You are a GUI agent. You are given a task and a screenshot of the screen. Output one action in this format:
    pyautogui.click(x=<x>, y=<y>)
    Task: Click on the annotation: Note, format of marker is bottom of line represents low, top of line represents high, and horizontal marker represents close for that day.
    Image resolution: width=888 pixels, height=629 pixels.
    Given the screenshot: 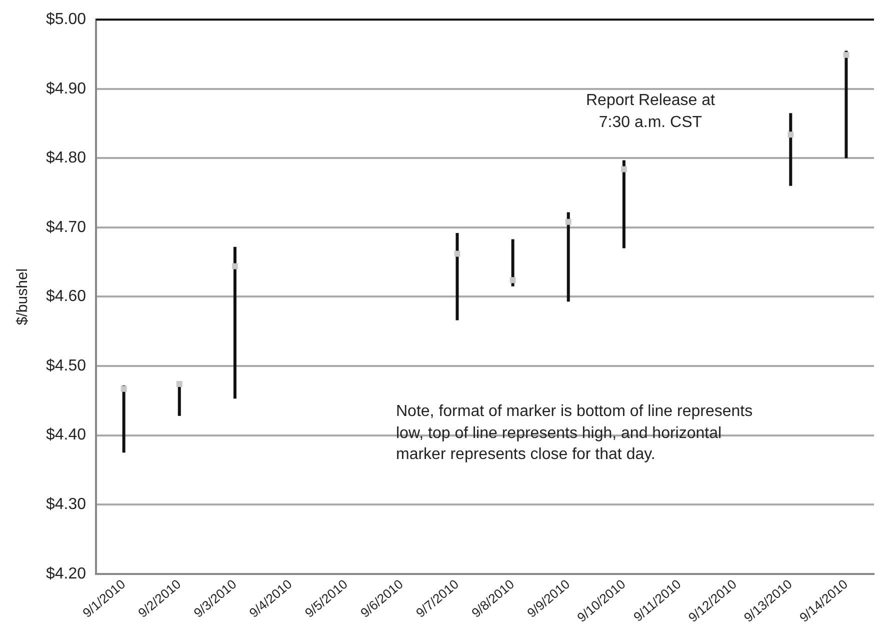 What is the action you would take?
    pyautogui.click(x=574, y=434)
    